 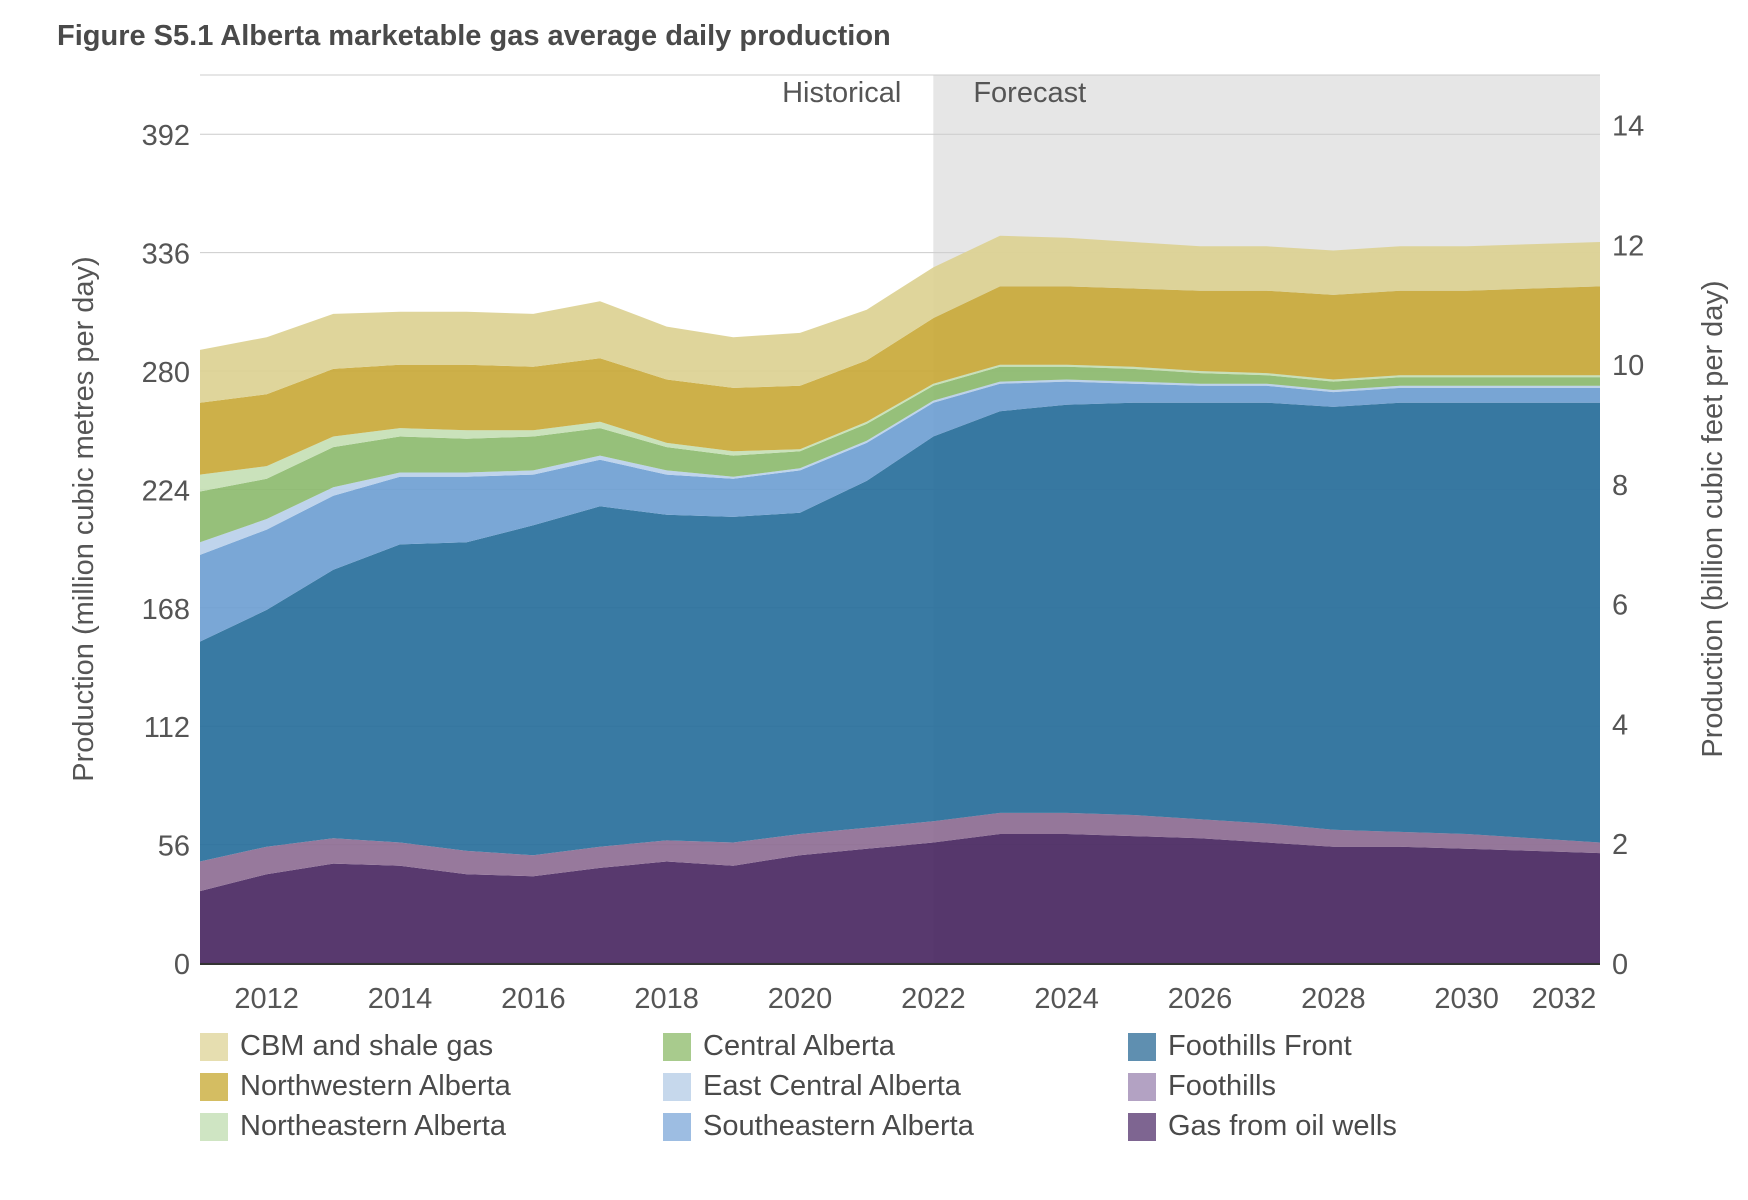 I want to click on legend-item-northeastern-alberta: Northeastern Alberta, so click(x=353, y=1126).